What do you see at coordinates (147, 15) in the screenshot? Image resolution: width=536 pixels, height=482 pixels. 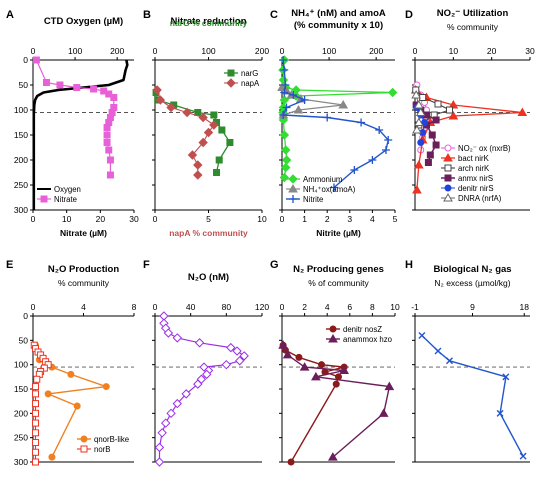 I see `panel-letter: B` at bounding box center [147, 15].